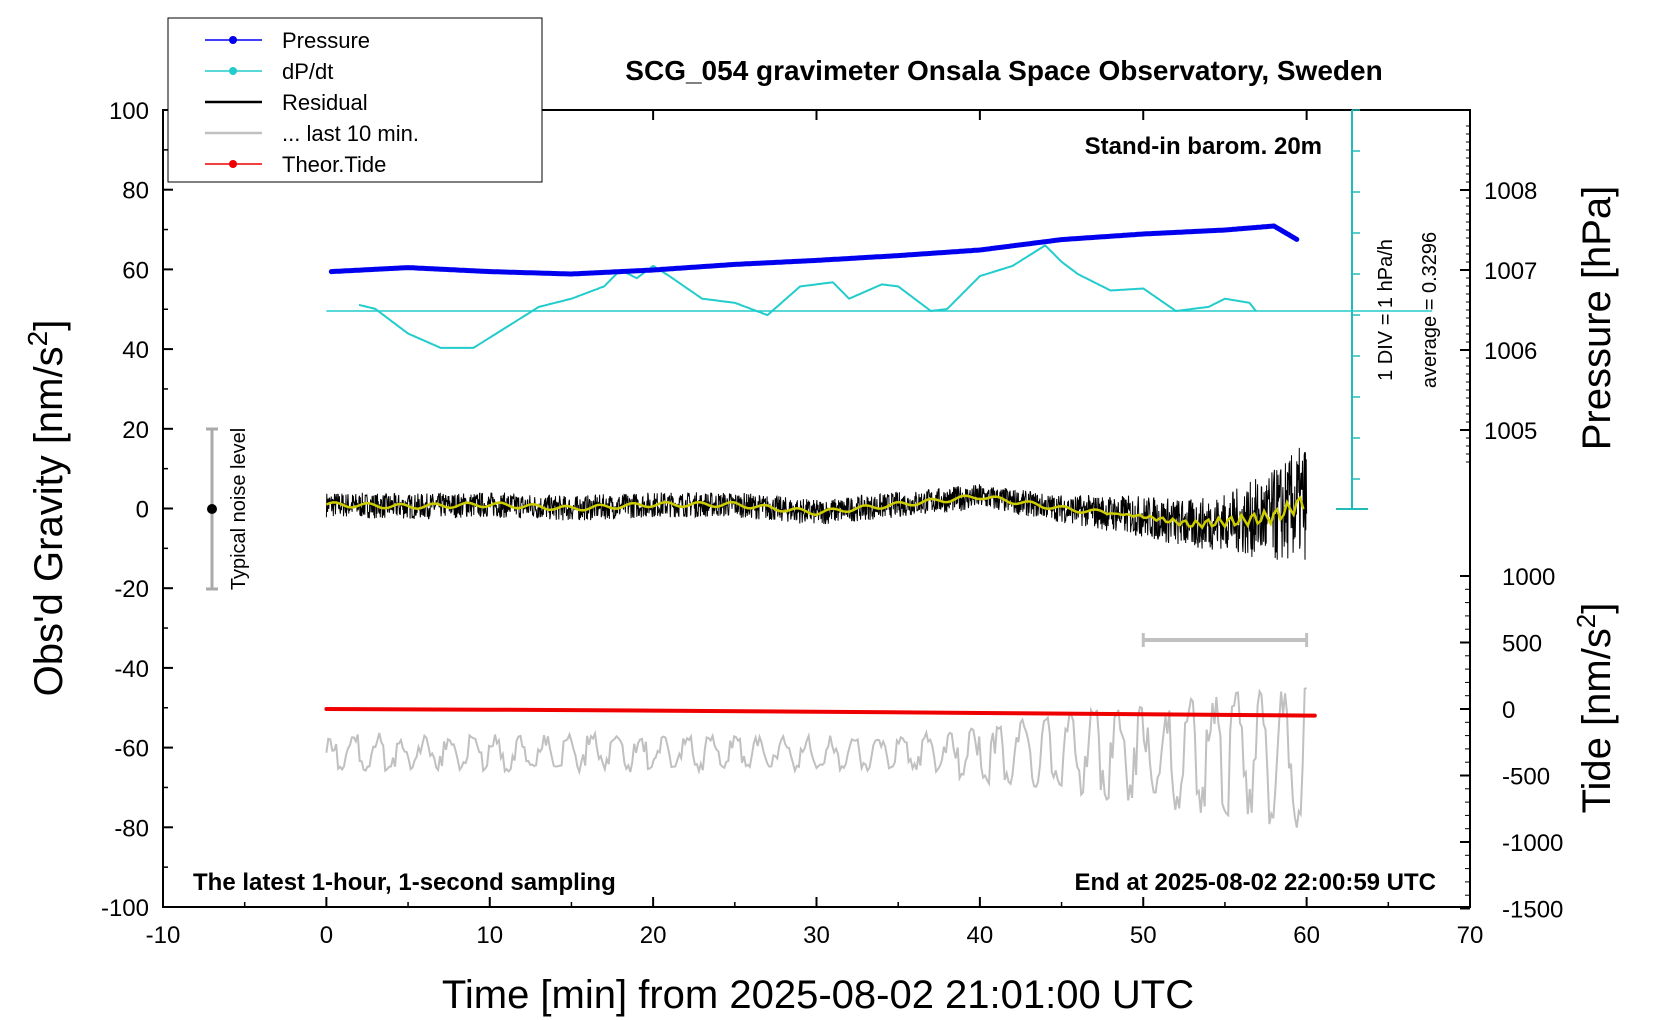 The height and width of the screenshot is (1020, 1660). What do you see at coordinates (1470, 935) in the screenshot?
I see `x-tick-label: 70` at bounding box center [1470, 935].